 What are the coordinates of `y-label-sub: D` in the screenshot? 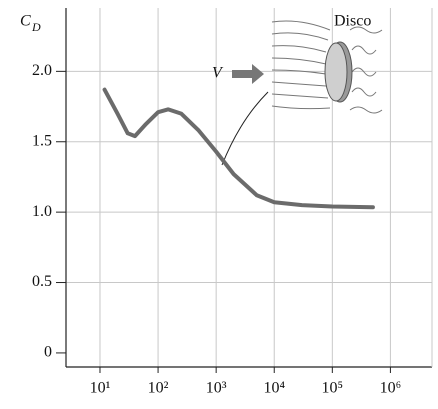 It's located at (36, 27).